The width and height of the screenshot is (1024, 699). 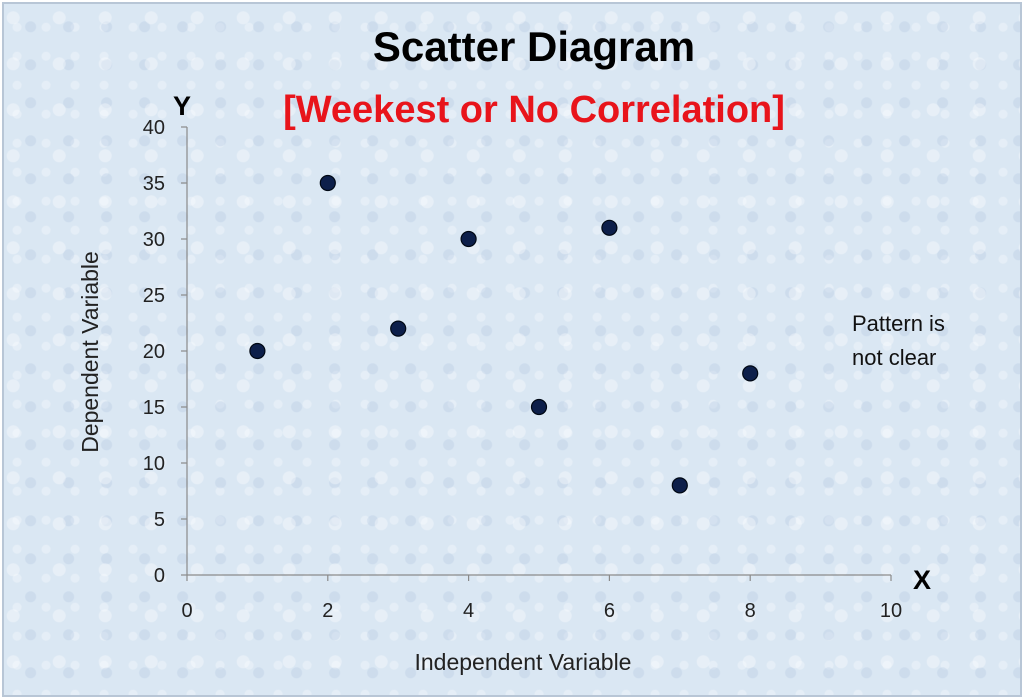 I want to click on y-tick-label: 40, so click(x=154, y=128).